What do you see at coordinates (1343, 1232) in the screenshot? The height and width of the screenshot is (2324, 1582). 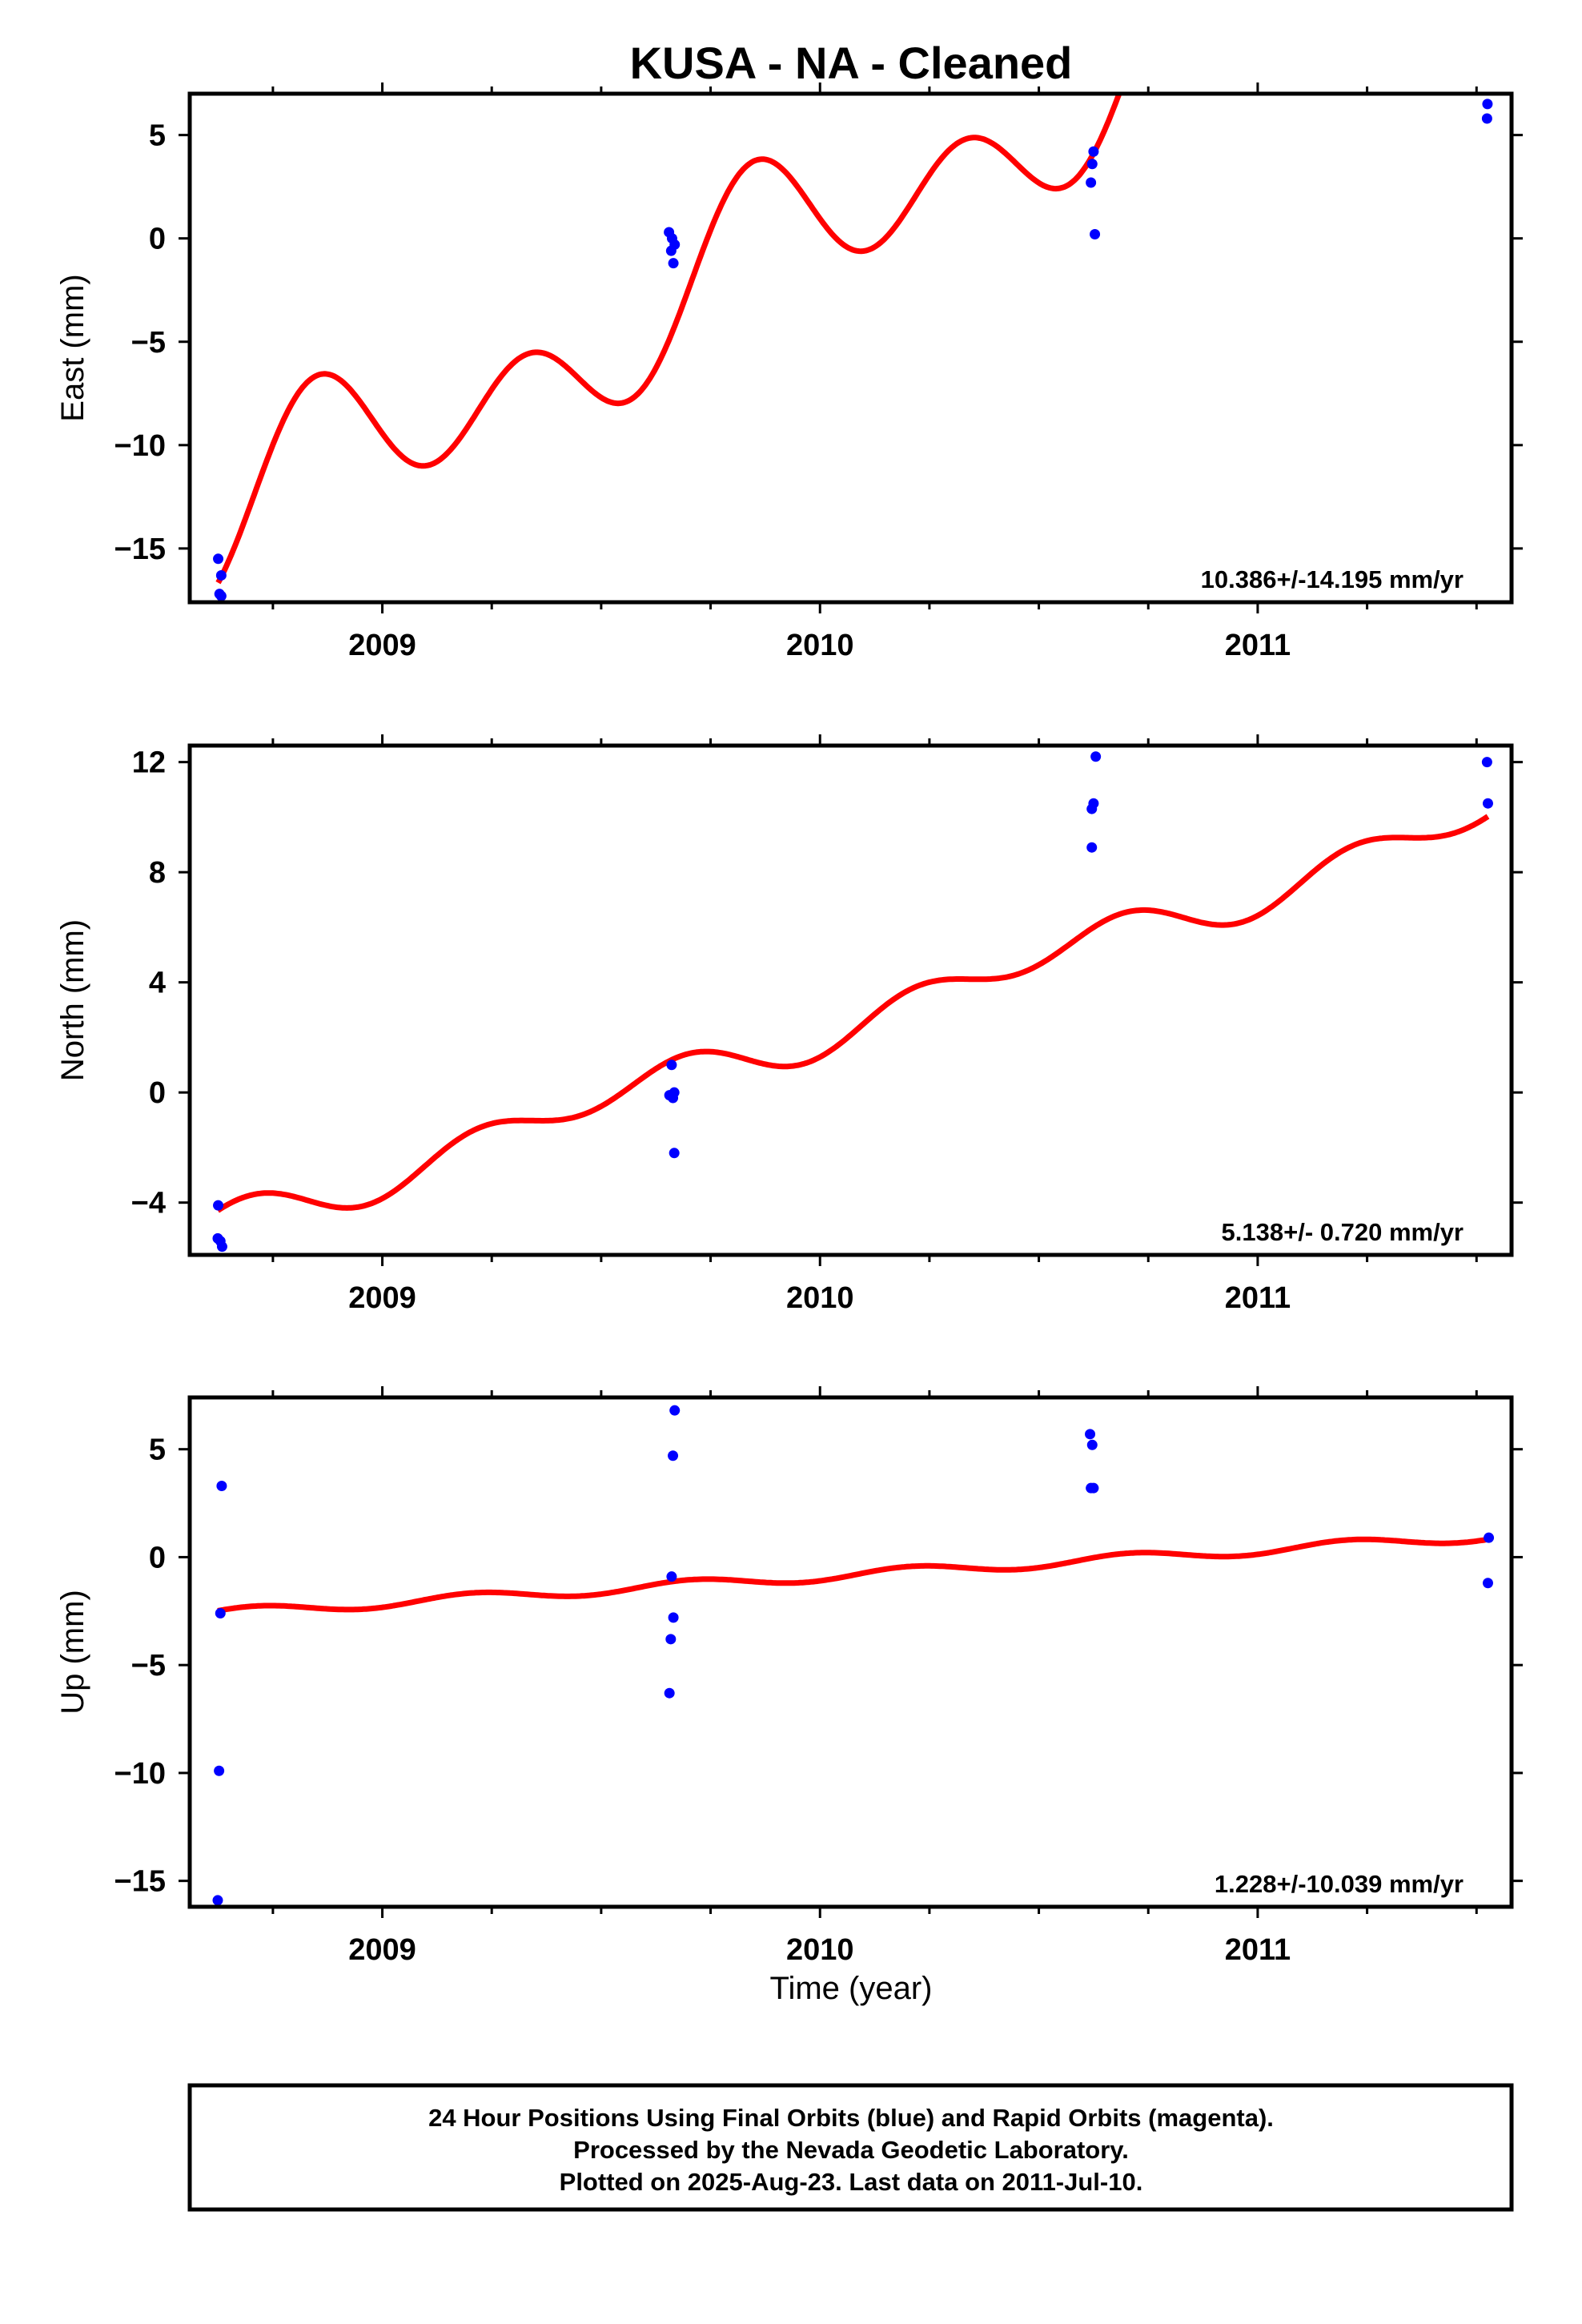 I see `rate-label: 5.138+/- 0.720 mm/yr` at bounding box center [1343, 1232].